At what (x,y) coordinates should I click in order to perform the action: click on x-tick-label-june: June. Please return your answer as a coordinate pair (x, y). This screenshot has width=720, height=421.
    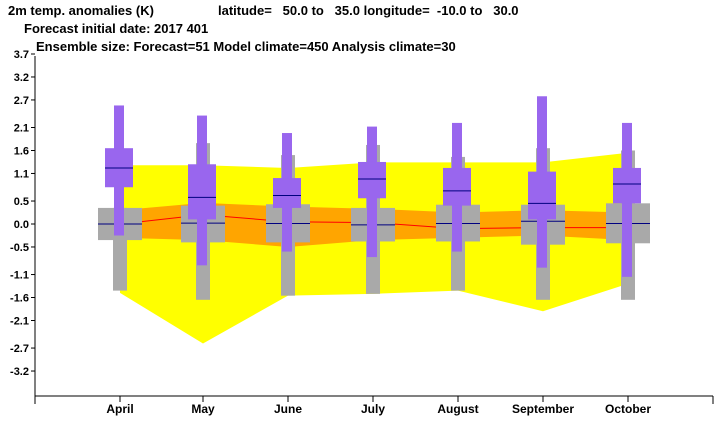
    Looking at the image, I should click on (288, 409).